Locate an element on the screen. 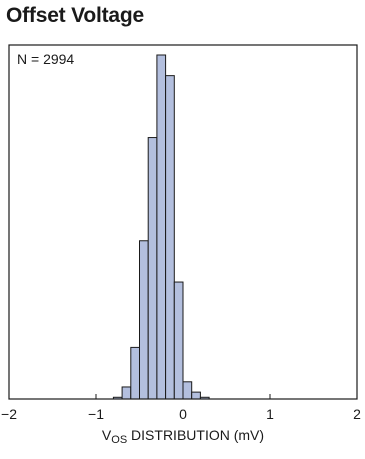  x-tick-label: 2 is located at coordinates (357, 414).